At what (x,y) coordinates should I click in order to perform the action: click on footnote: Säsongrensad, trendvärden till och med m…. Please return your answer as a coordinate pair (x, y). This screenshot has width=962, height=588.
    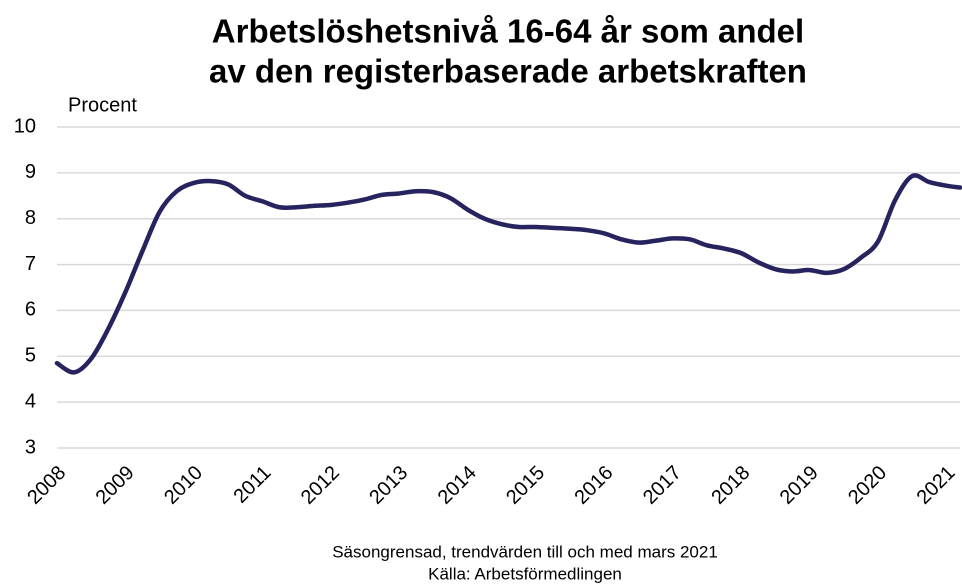
    Looking at the image, I should click on (525, 551).